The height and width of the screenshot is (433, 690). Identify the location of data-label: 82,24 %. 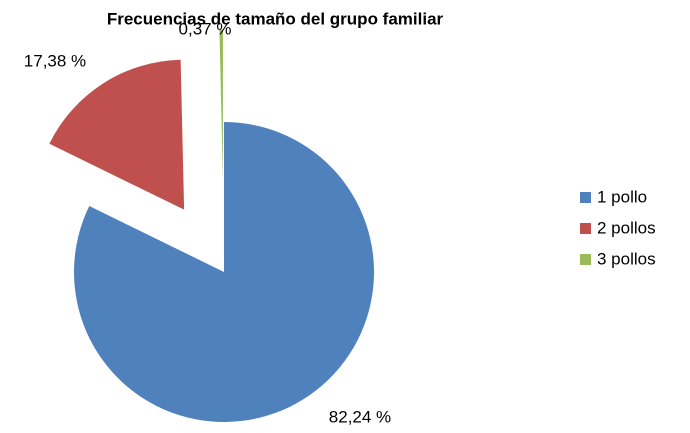
(360, 416).